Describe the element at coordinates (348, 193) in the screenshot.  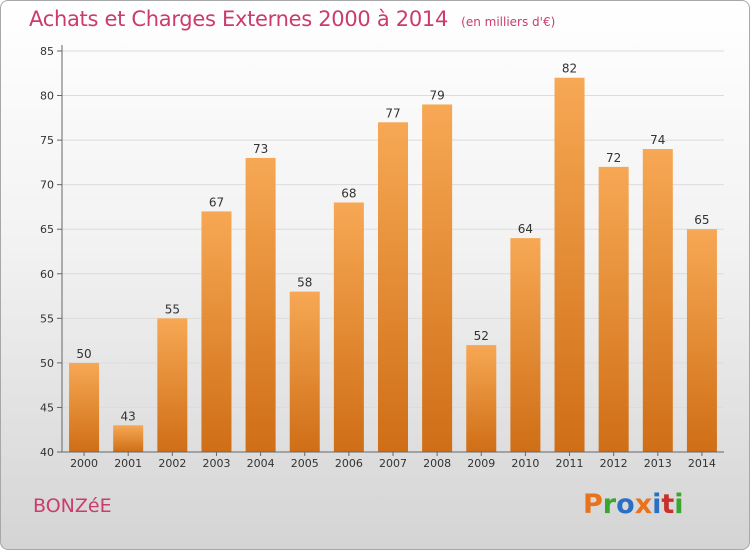
I see `bar-value-label: 68` at that location.